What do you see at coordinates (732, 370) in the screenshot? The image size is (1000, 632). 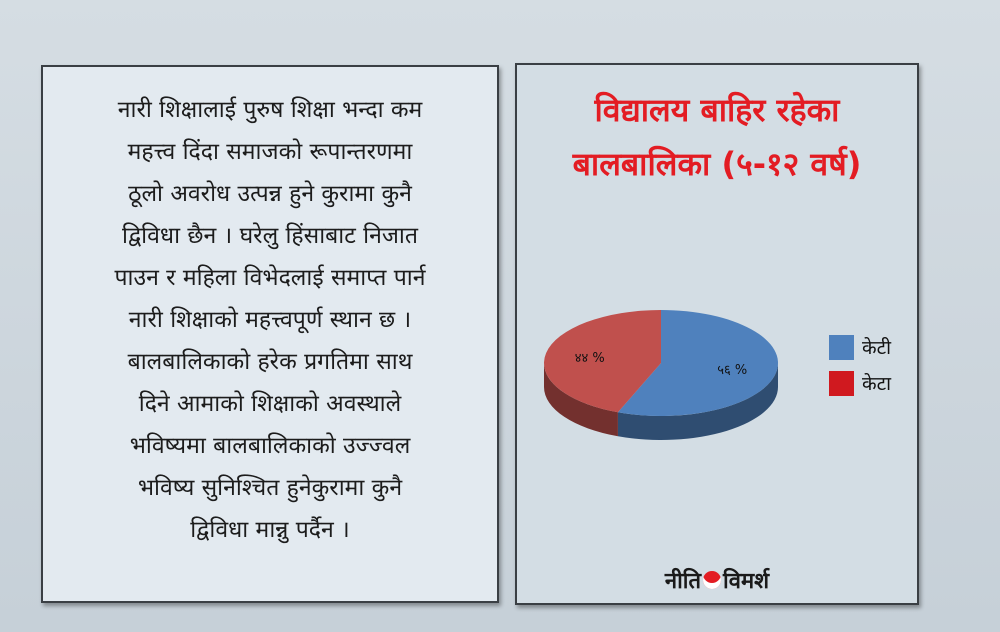 I see `data-label: ५६ %` at bounding box center [732, 370].